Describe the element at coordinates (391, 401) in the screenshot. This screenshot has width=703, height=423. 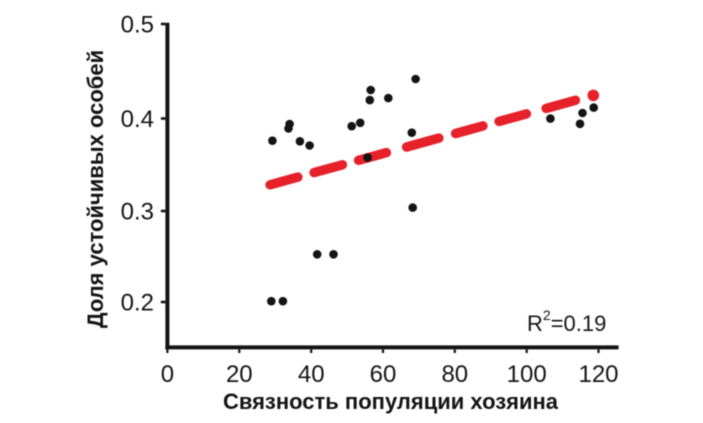
I see `svg-text: Связность популяции хозяина` at that location.